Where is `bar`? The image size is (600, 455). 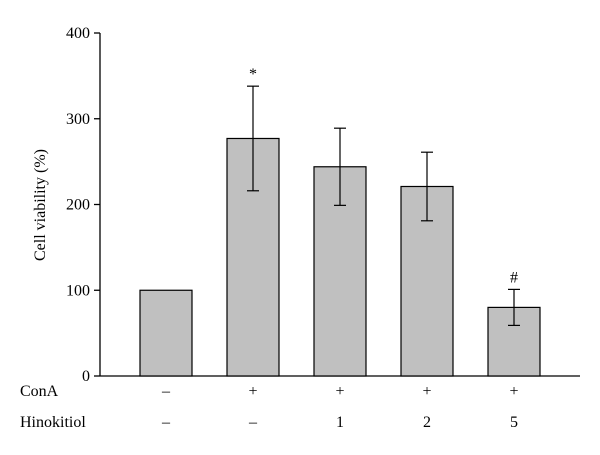
bar is located at coordinates (166, 333).